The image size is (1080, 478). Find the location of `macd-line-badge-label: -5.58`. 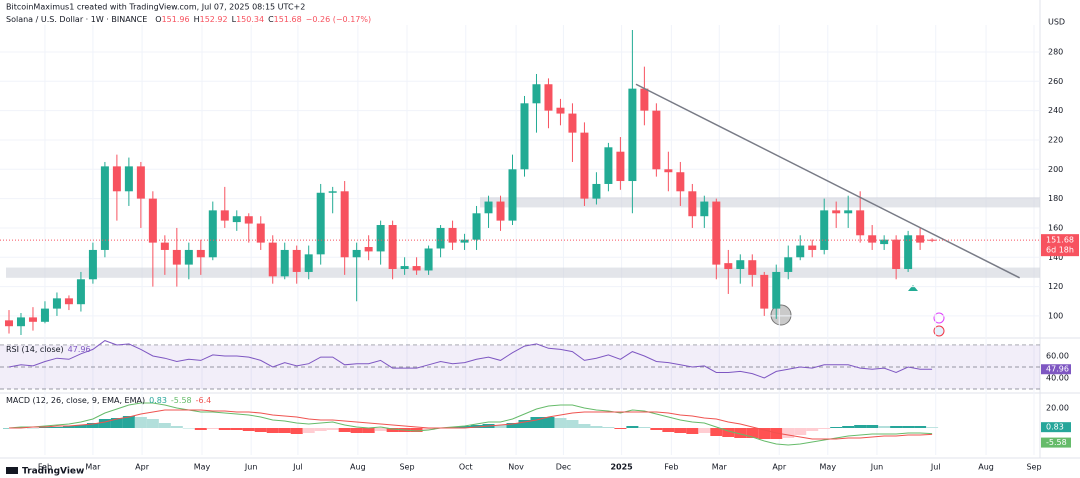

macd-line-badge-label: -5.58 is located at coordinates (1056, 442).